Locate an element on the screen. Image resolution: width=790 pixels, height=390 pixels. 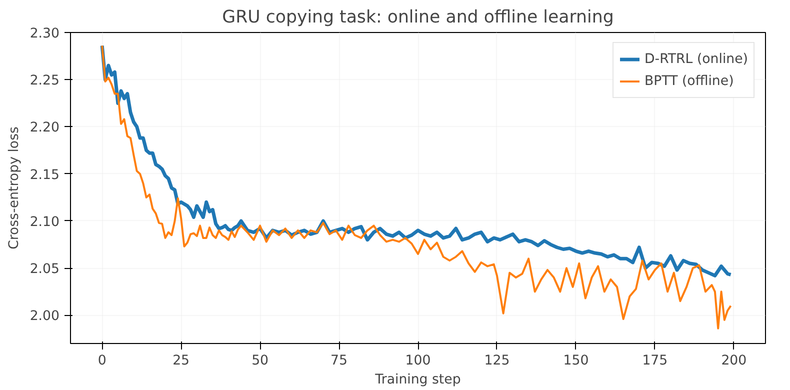
x-tick-label: 150 is located at coordinates (576, 361).